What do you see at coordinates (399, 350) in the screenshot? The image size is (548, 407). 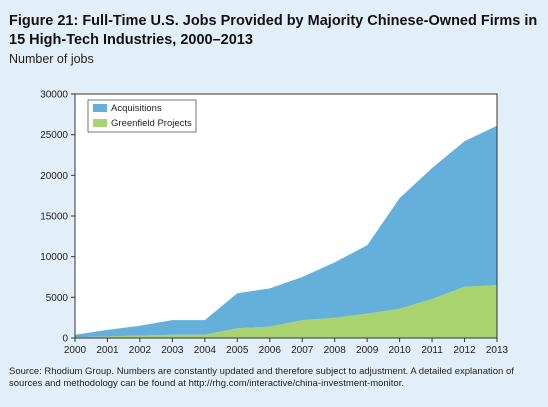 I see `x-tick-label: 2010` at bounding box center [399, 350].